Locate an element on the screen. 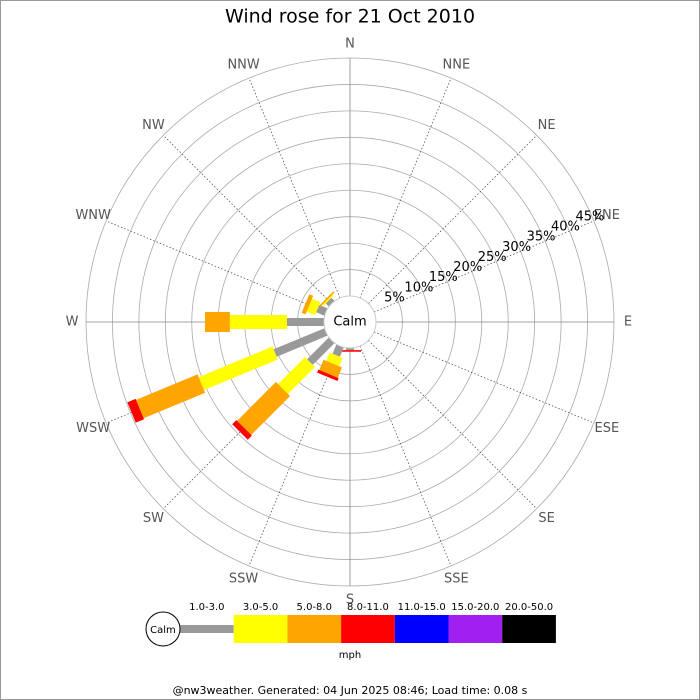  direction-label: N is located at coordinates (350, 44).